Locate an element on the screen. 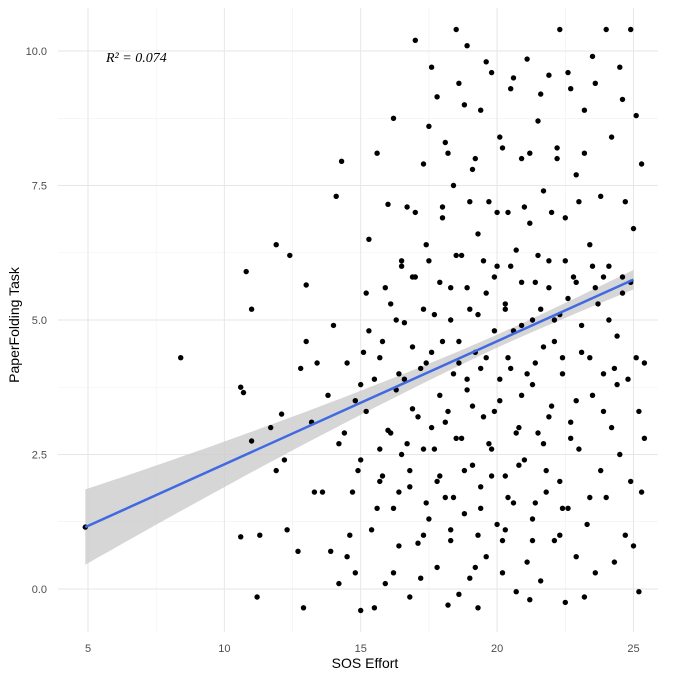 This screenshot has height=680, width=680. x-axis-title: SOS Effort is located at coordinates (365, 663).